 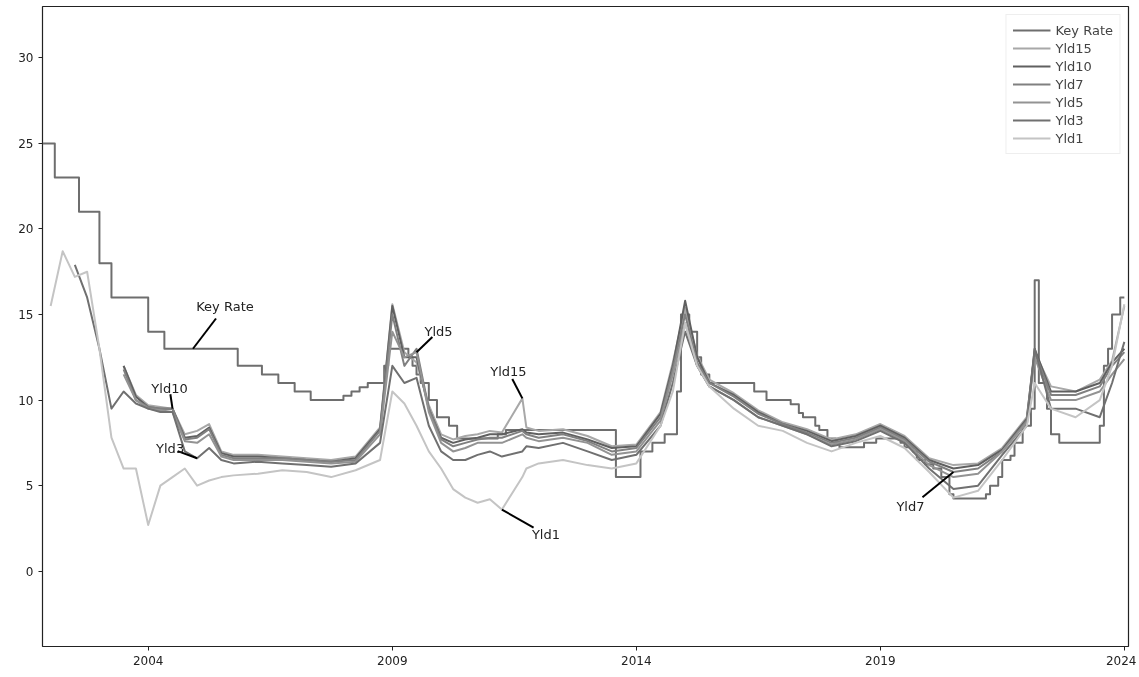 I want to click on annotation: Yld5, so click(x=438, y=331).